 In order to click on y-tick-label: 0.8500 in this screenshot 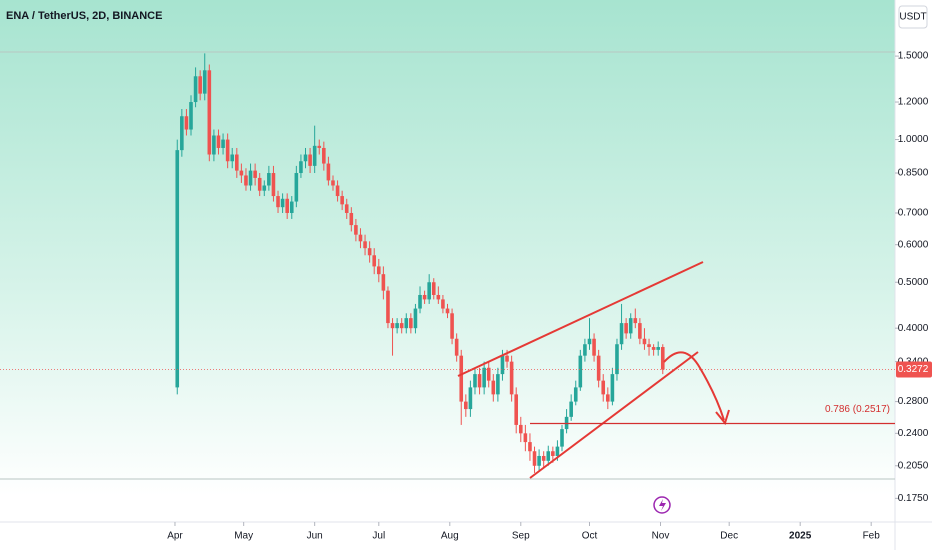, I will do `click(913, 173)`.